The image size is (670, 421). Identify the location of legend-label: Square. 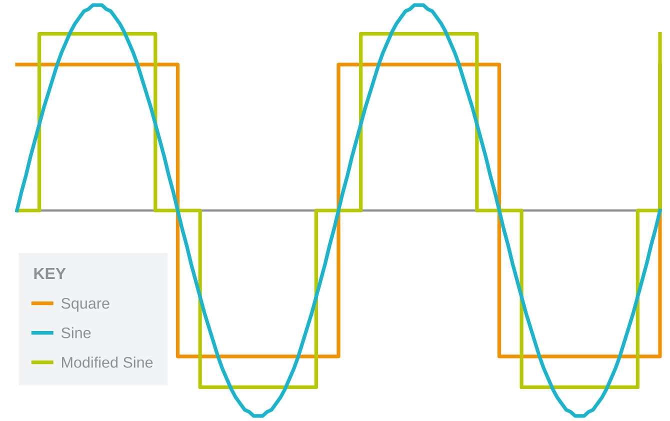
(85, 305).